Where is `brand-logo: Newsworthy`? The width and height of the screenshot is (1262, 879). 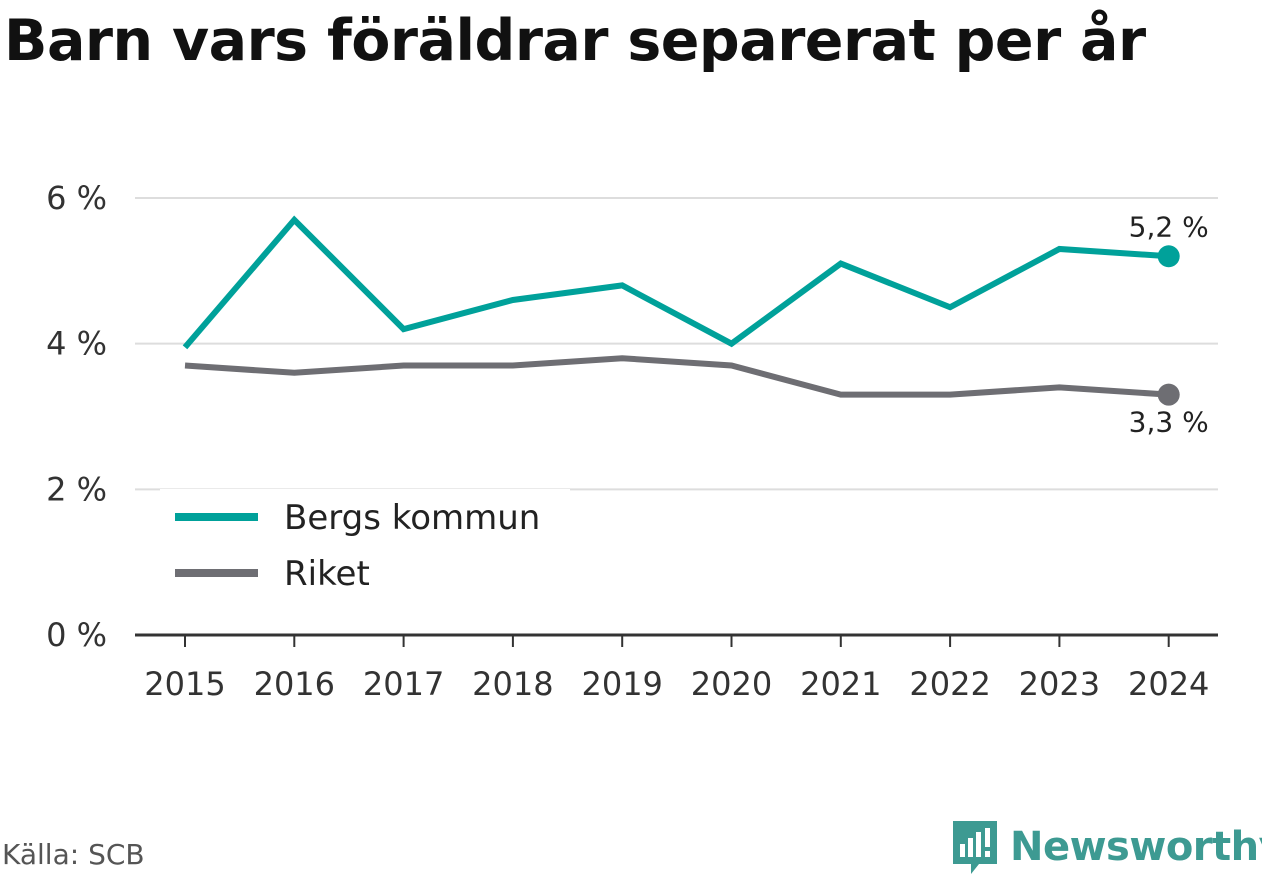
brand-logo: Newsworthy is located at coordinates (1106, 847).